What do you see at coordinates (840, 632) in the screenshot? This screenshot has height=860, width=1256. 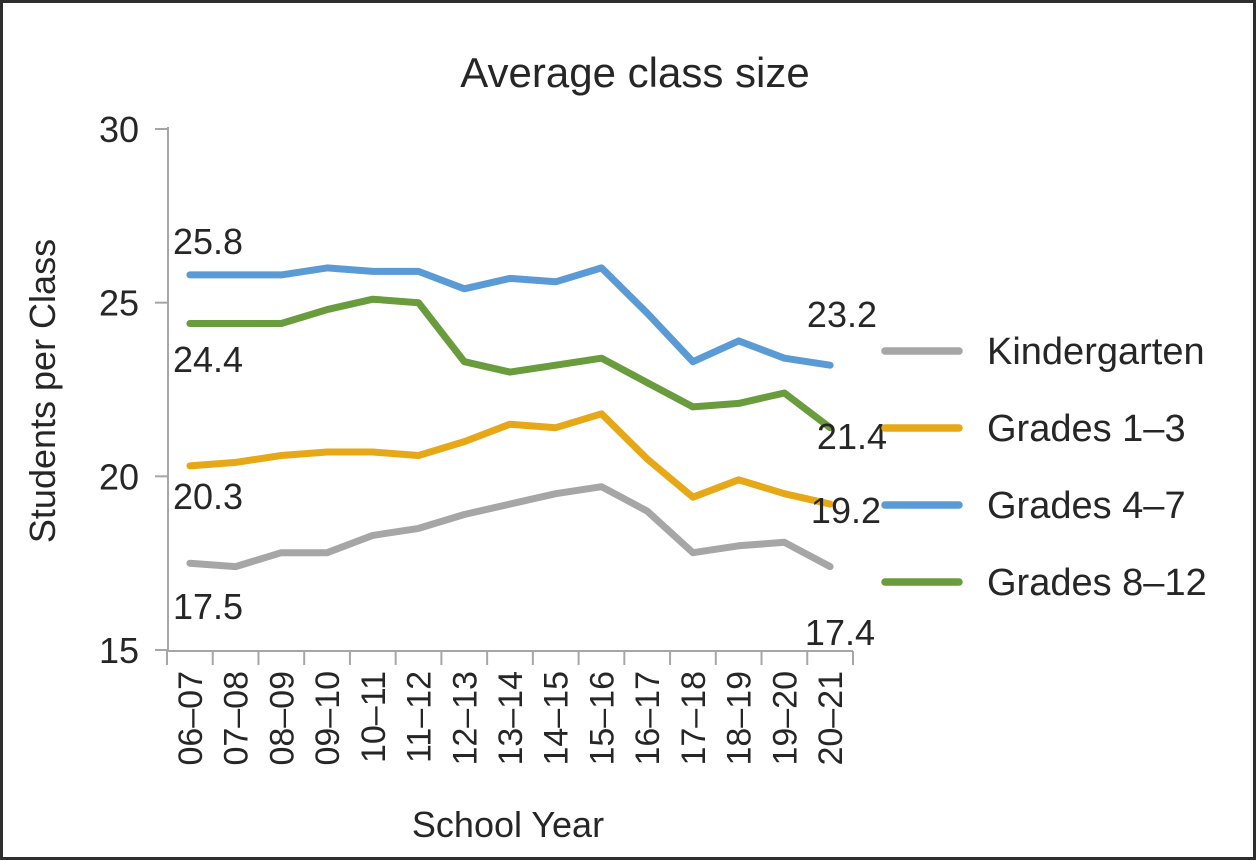 I see `value-label: 17.4` at bounding box center [840, 632].